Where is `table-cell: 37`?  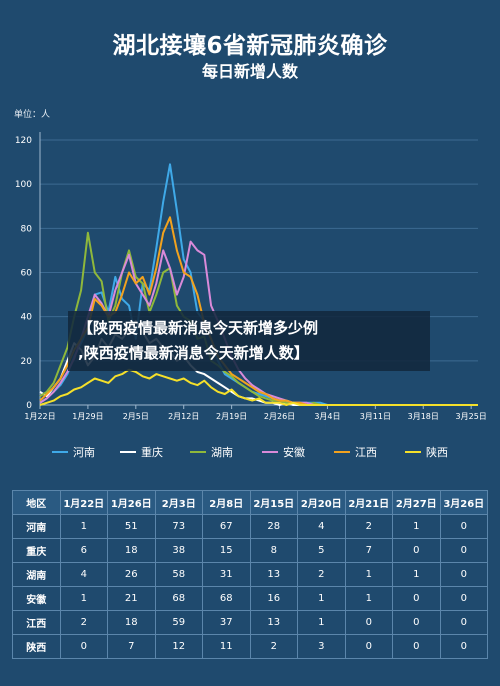
table-cell: 37 is located at coordinates (226, 622).